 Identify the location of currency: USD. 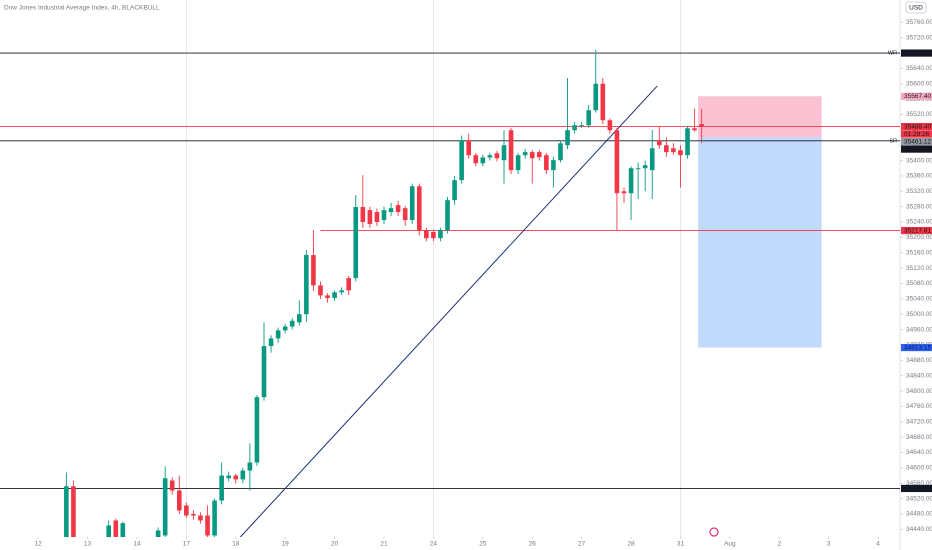
(916, 8).